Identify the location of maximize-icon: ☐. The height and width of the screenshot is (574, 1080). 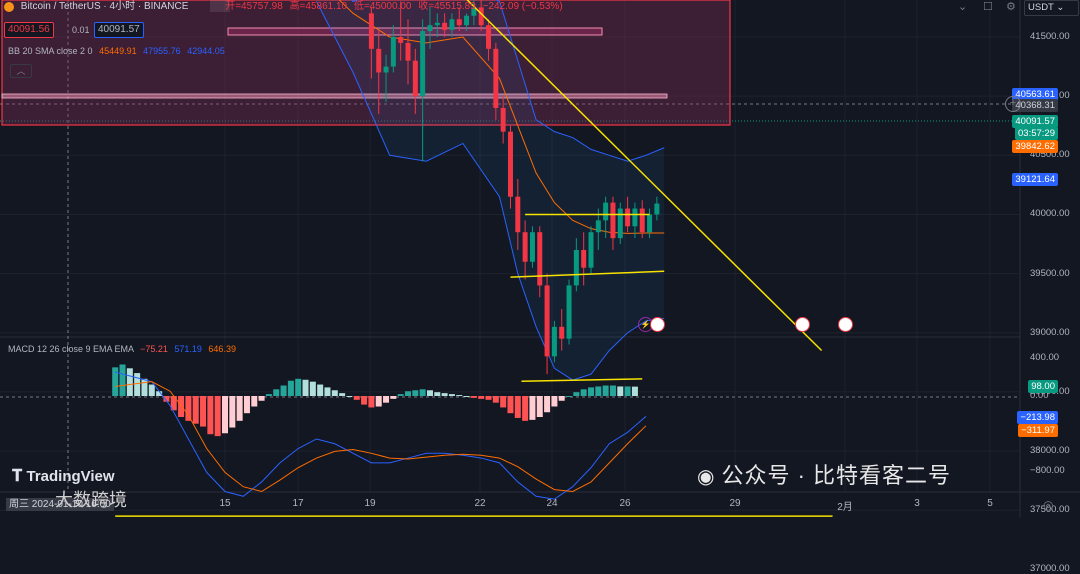
(988, 7).